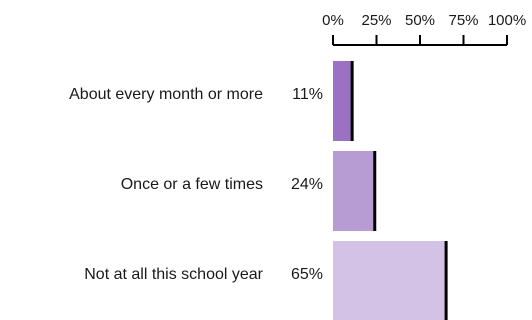  What do you see at coordinates (420, 20) in the screenshot?
I see `x-tick-label: 50%` at bounding box center [420, 20].